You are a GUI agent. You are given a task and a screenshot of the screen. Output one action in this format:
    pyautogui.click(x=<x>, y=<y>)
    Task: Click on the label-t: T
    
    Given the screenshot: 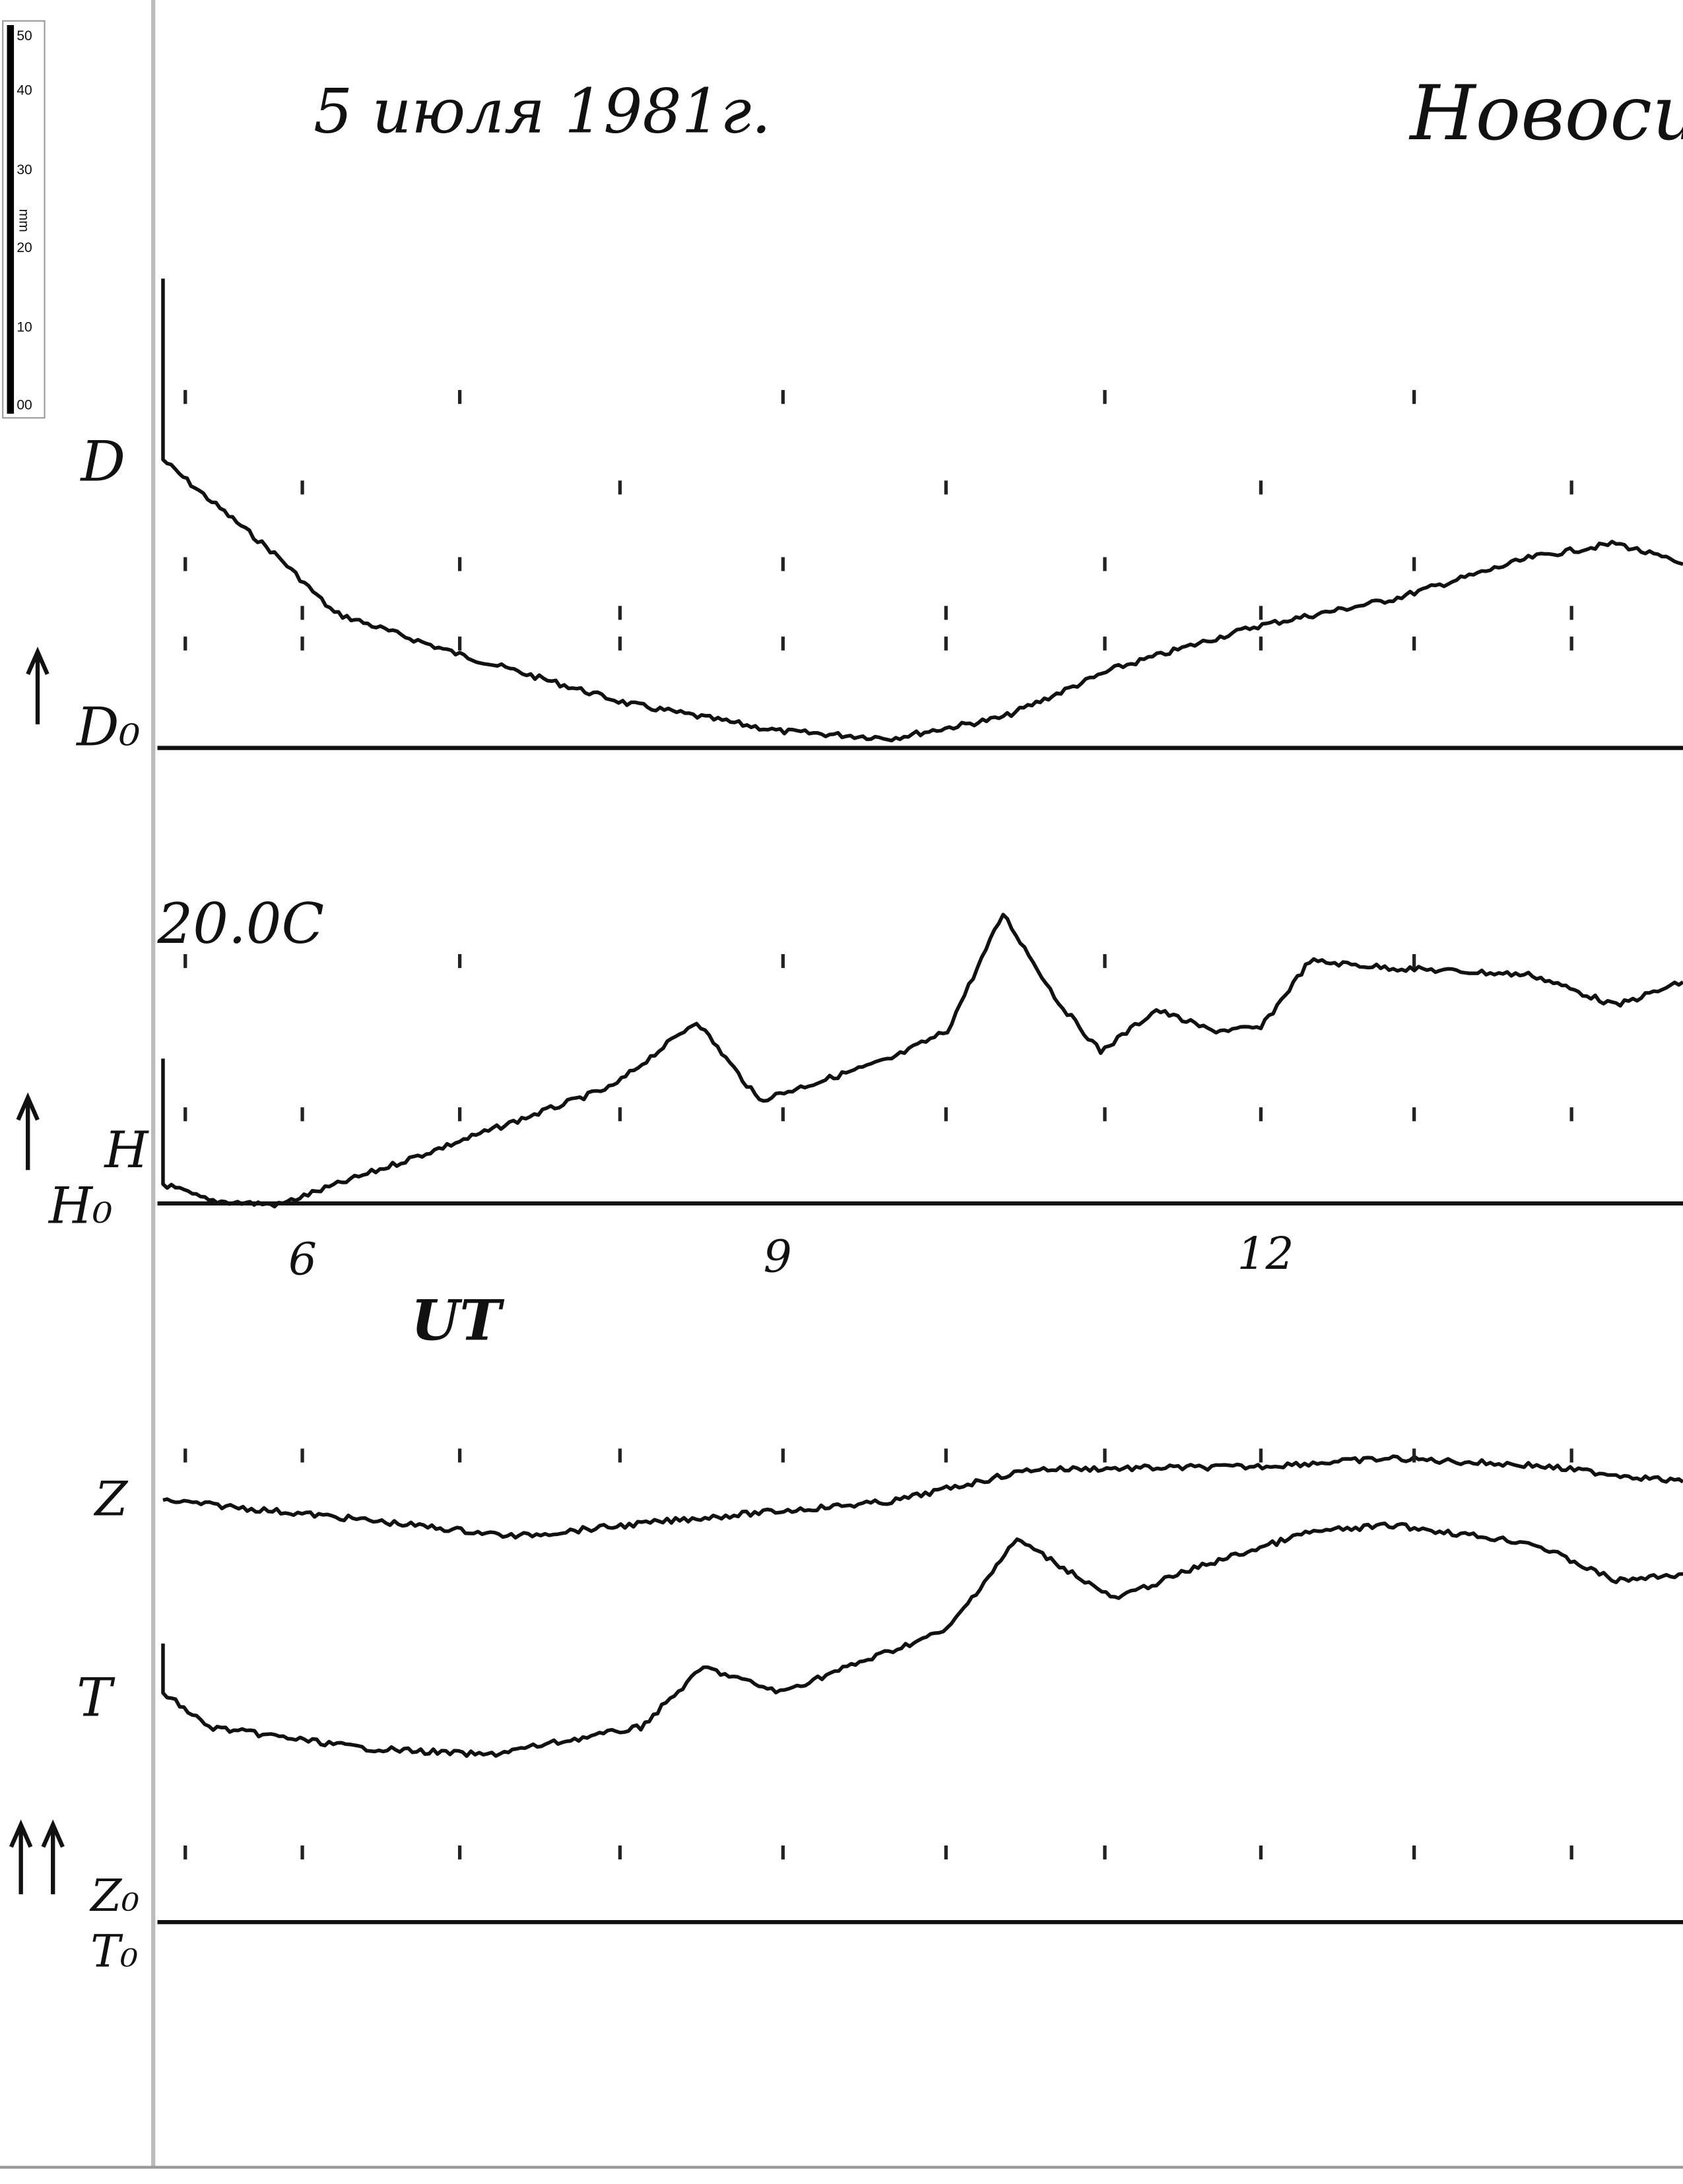 What is the action you would take?
    pyautogui.click(x=97, y=1698)
    